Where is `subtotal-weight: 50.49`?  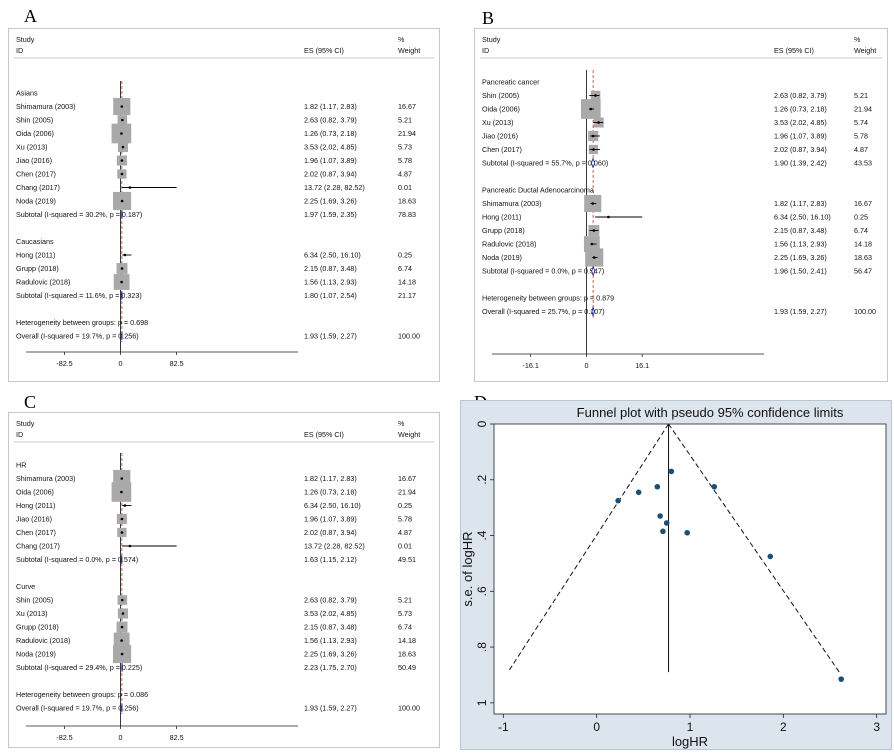 subtotal-weight: 50.49 is located at coordinates (407, 667).